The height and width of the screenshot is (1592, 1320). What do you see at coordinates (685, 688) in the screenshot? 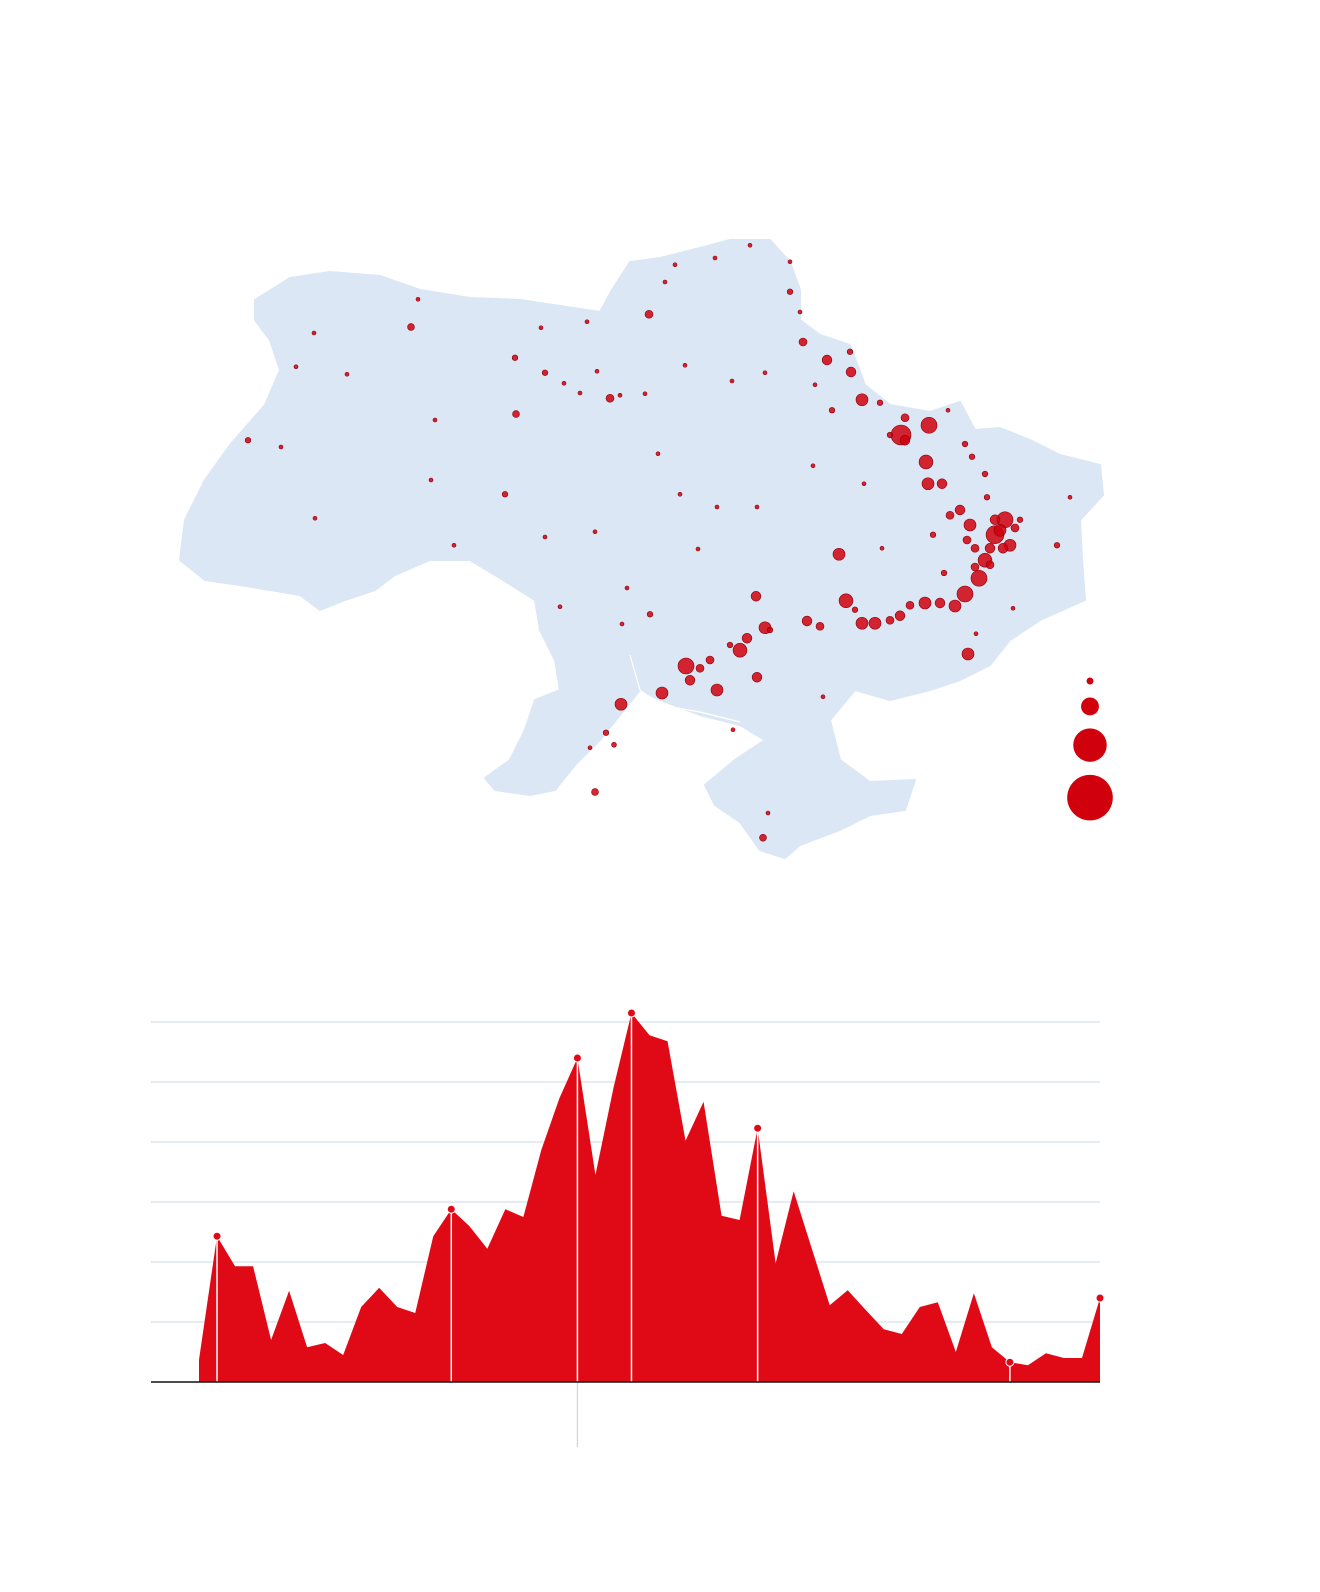
I see `river` at bounding box center [685, 688].